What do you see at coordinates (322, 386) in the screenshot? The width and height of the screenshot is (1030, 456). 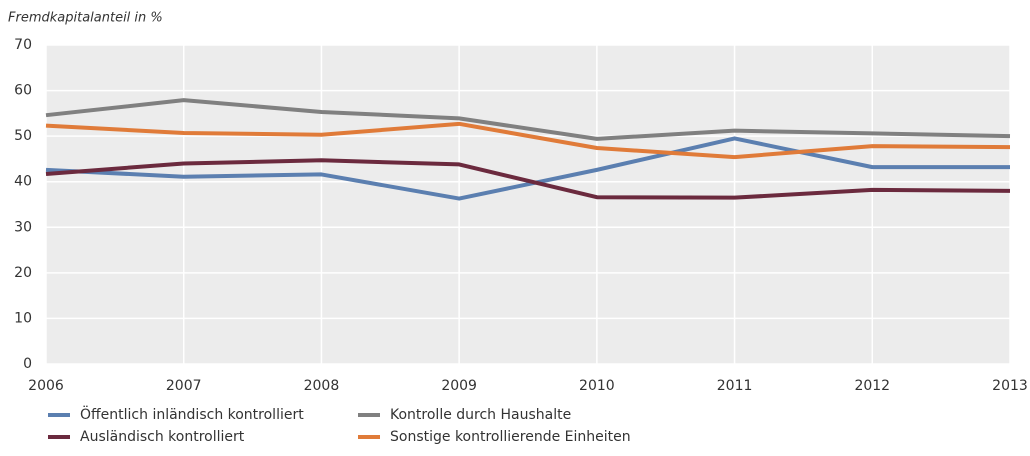 I see `x-tick-label: 2008` at bounding box center [322, 386].